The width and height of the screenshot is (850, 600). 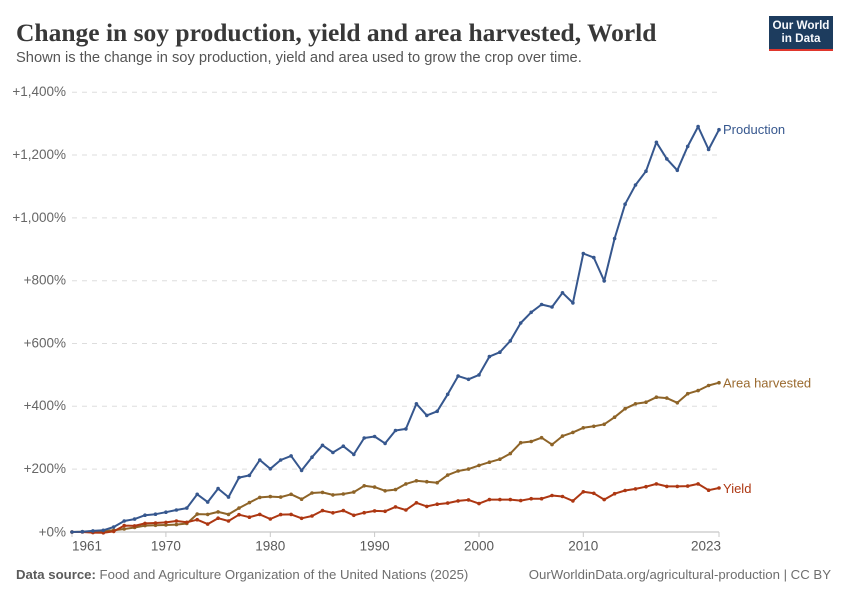 I want to click on svg-text: +1,400%, so click(x=39, y=91).